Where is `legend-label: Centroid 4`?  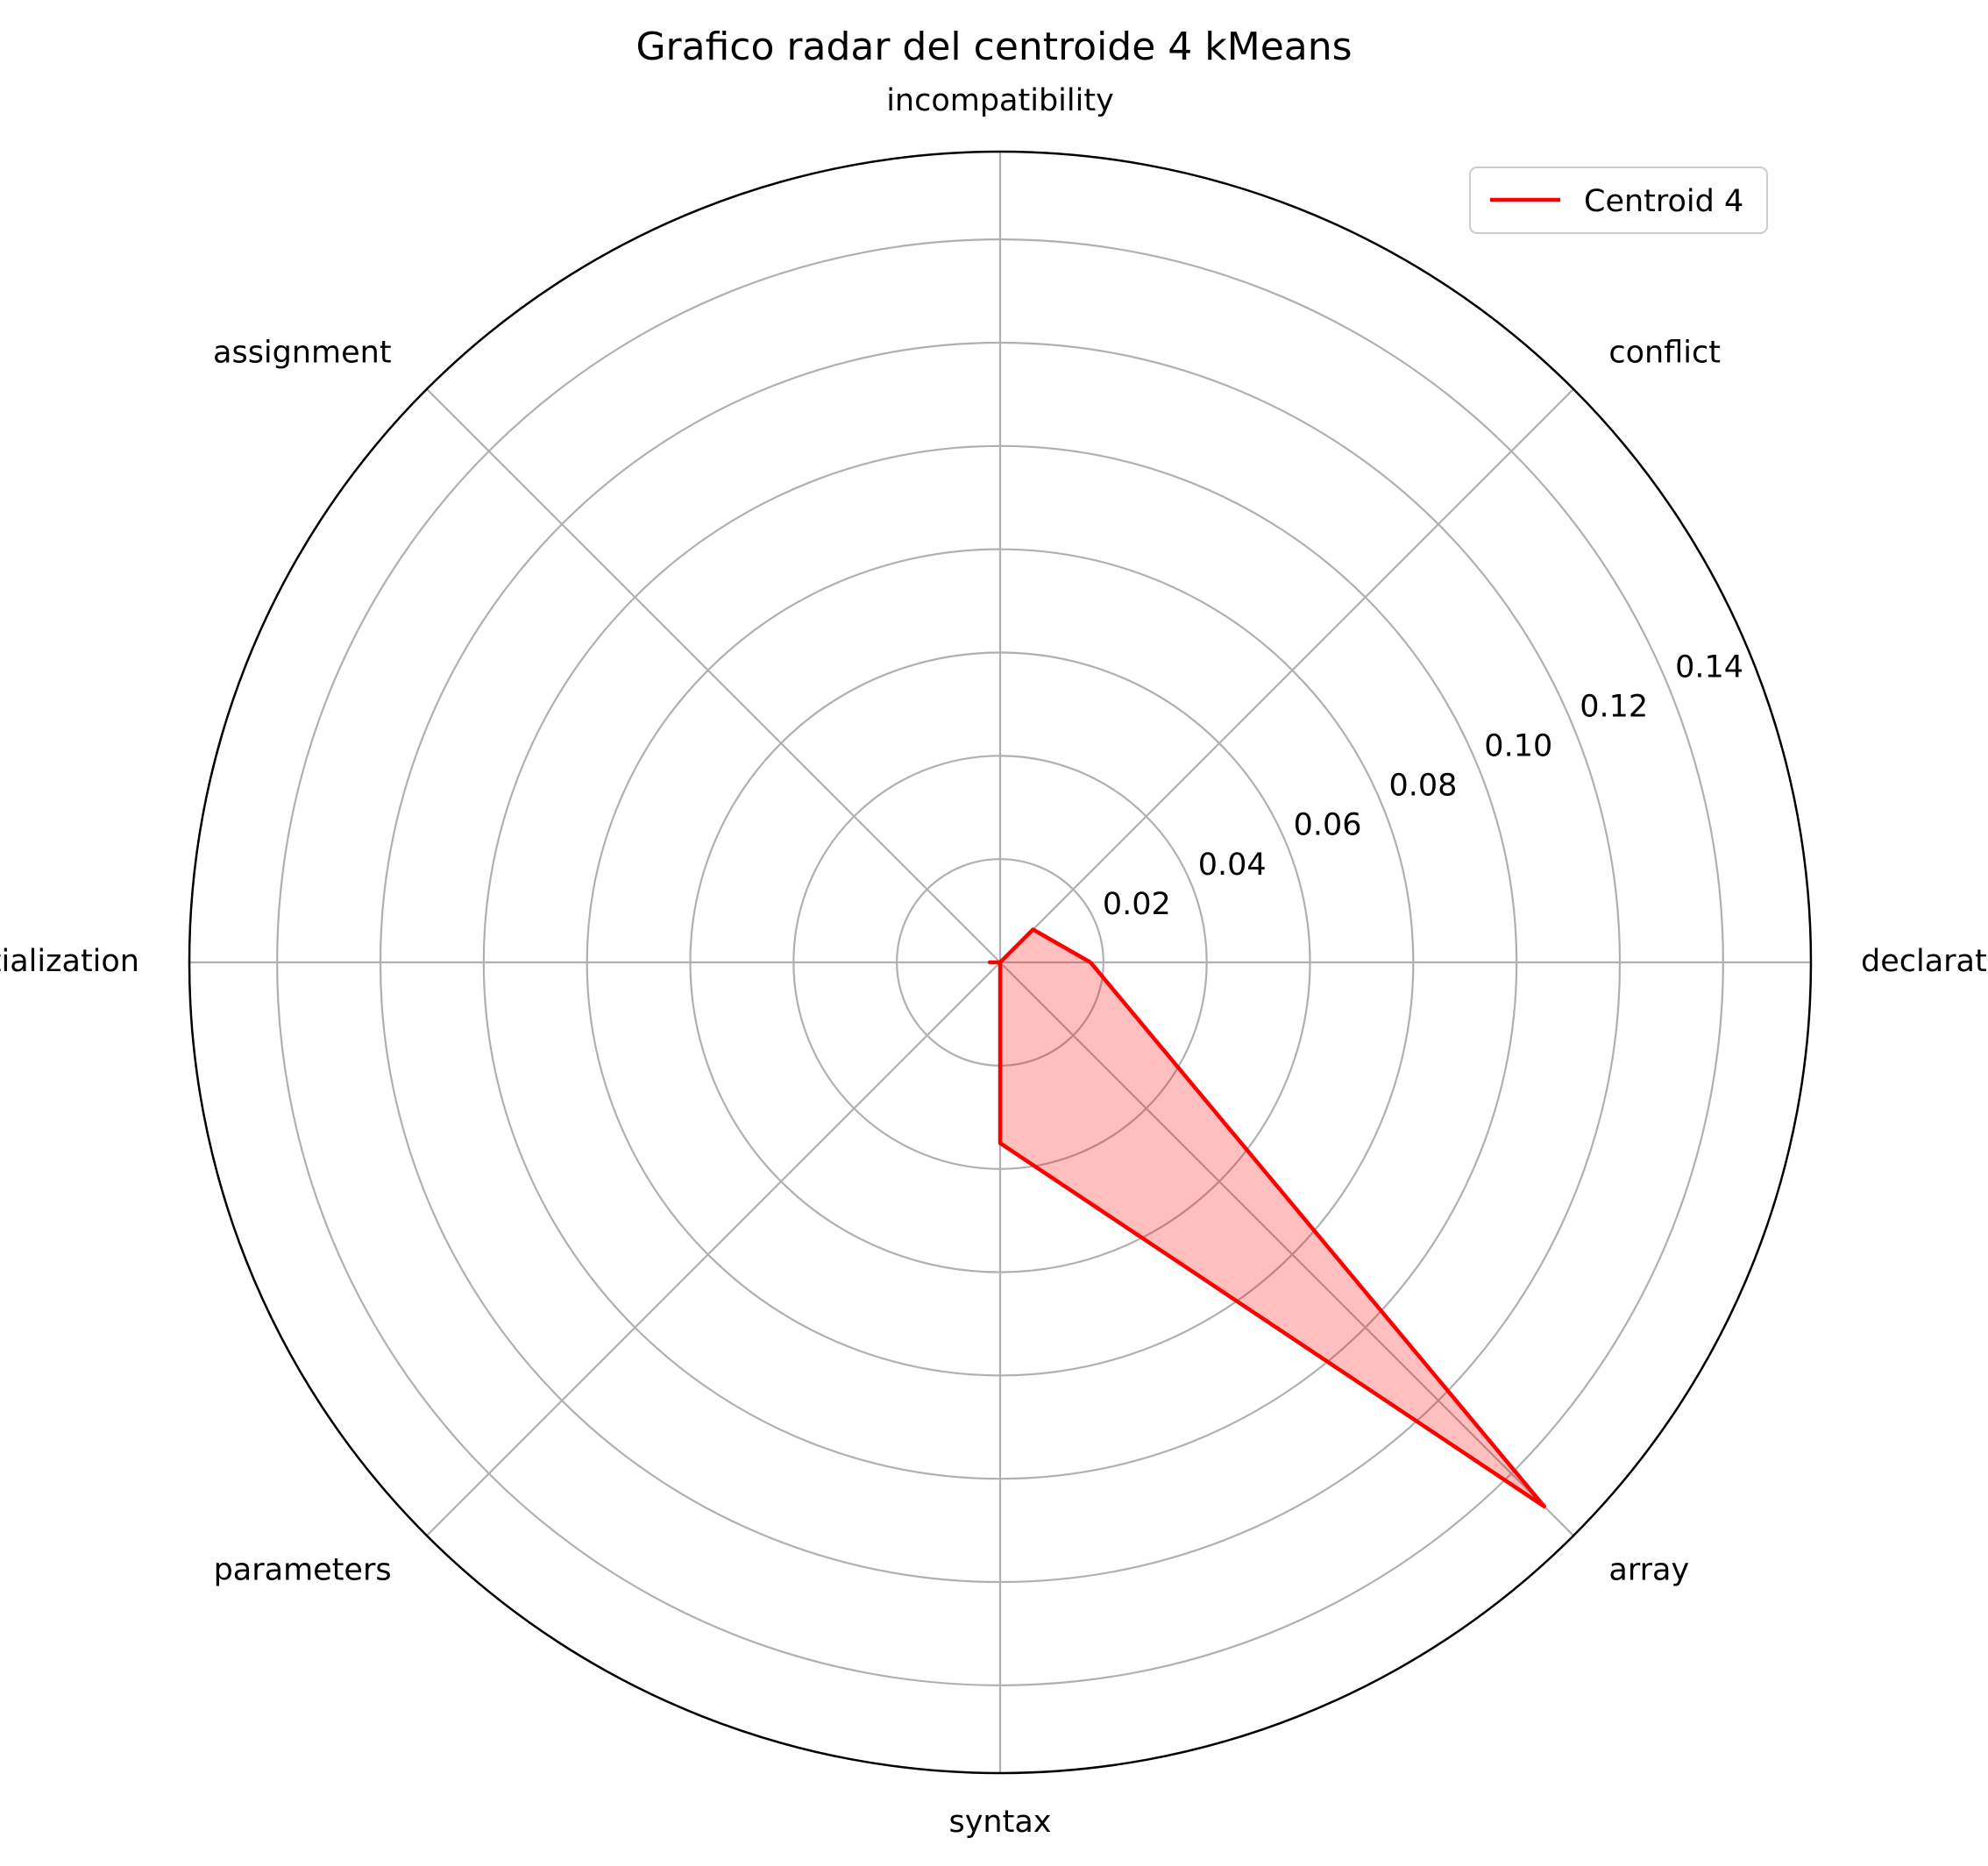
legend-label: Centroid 4 is located at coordinates (1663, 202).